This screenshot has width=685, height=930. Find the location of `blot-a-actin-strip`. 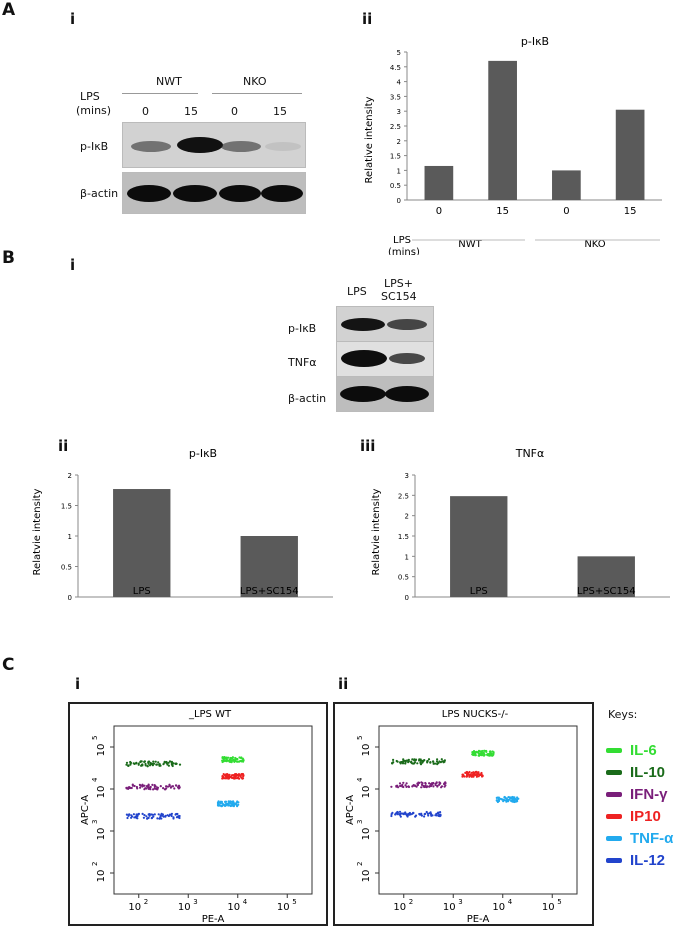

blot-a-actin-strip is located at coordinates (214, 193).